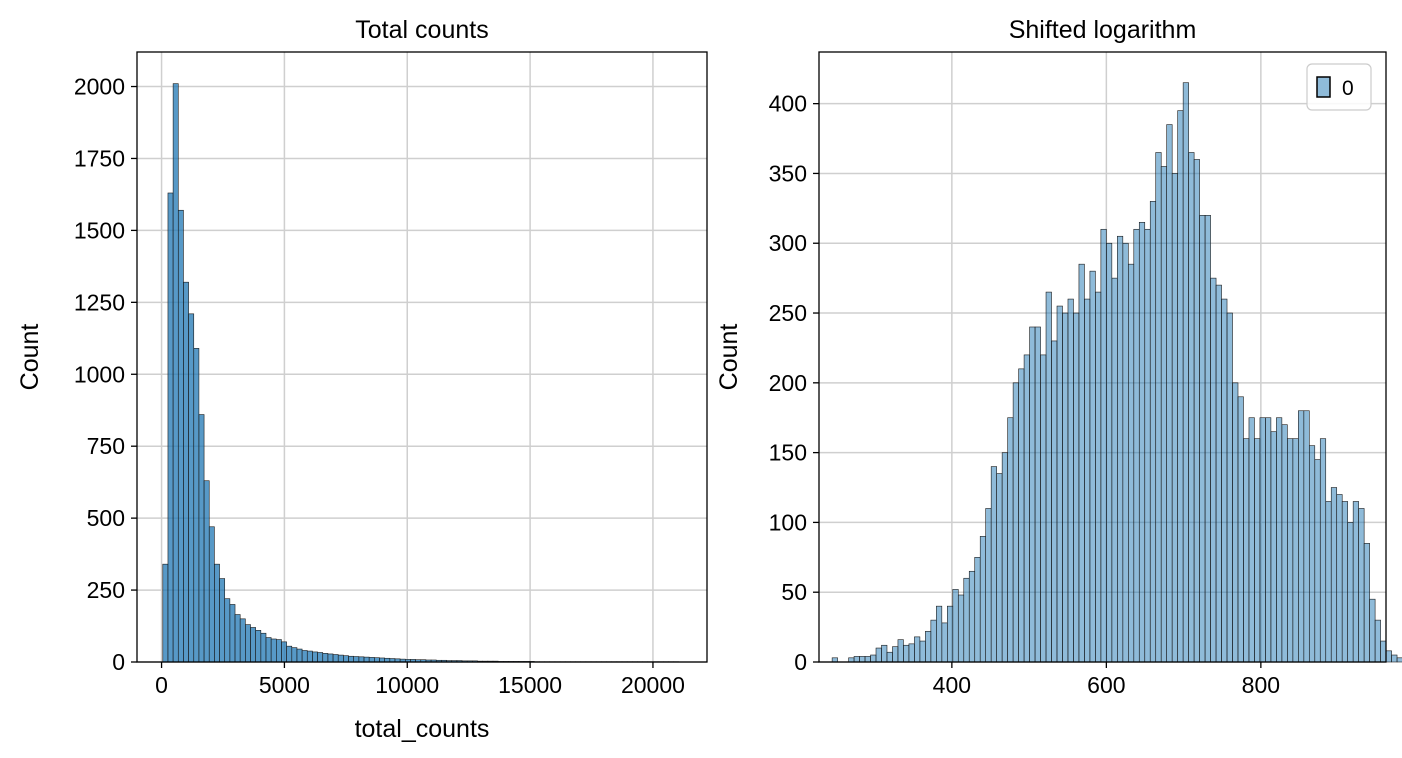 The height and width of the screenshot is (758, 1402). I want to click on y-tick-label: 2000, so click(99, 87).